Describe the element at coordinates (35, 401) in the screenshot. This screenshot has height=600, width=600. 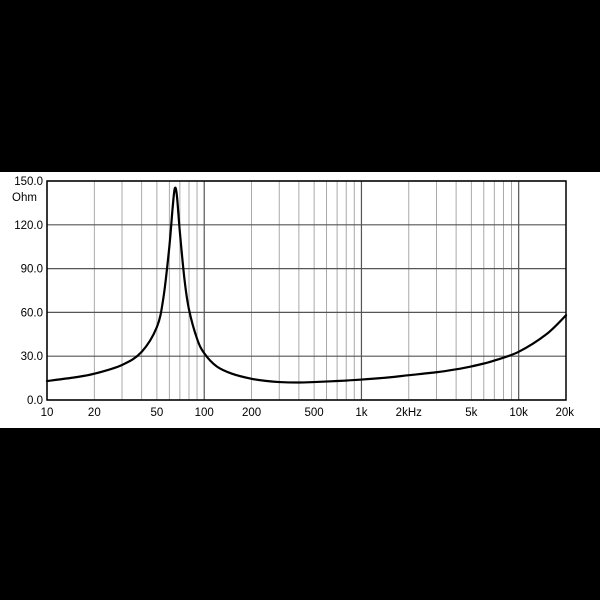
I see `y-tick-label: 0.0` at that location.